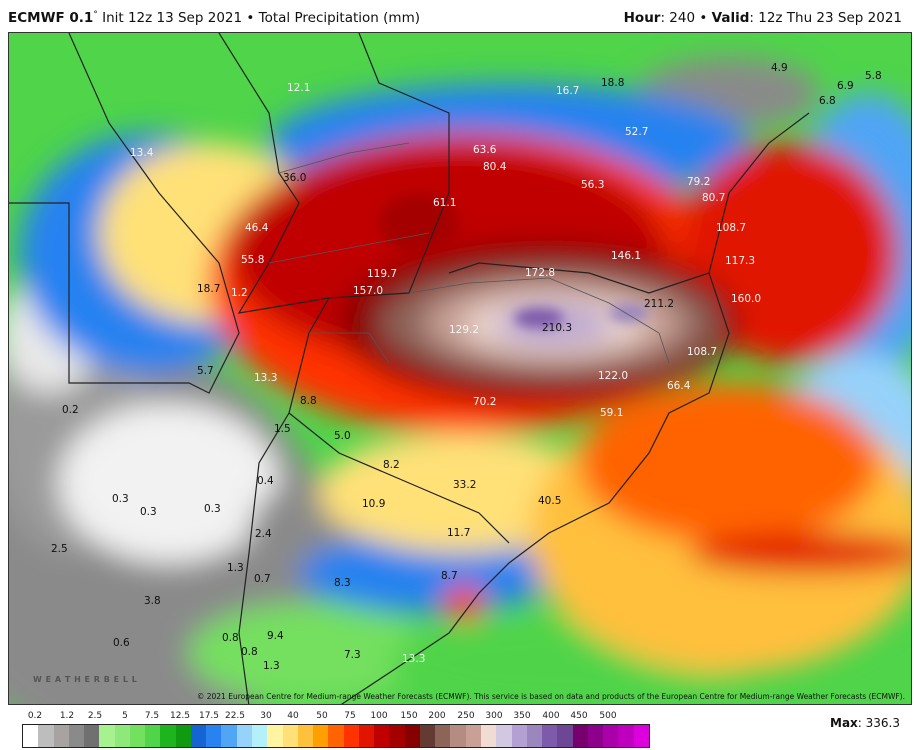 The width and height of the screenshot is (914, 750). What do you see at coordinates (626, 256) in the screenshot?
I see `precip-value-label: 146.1` at bounding box center [626, 256].